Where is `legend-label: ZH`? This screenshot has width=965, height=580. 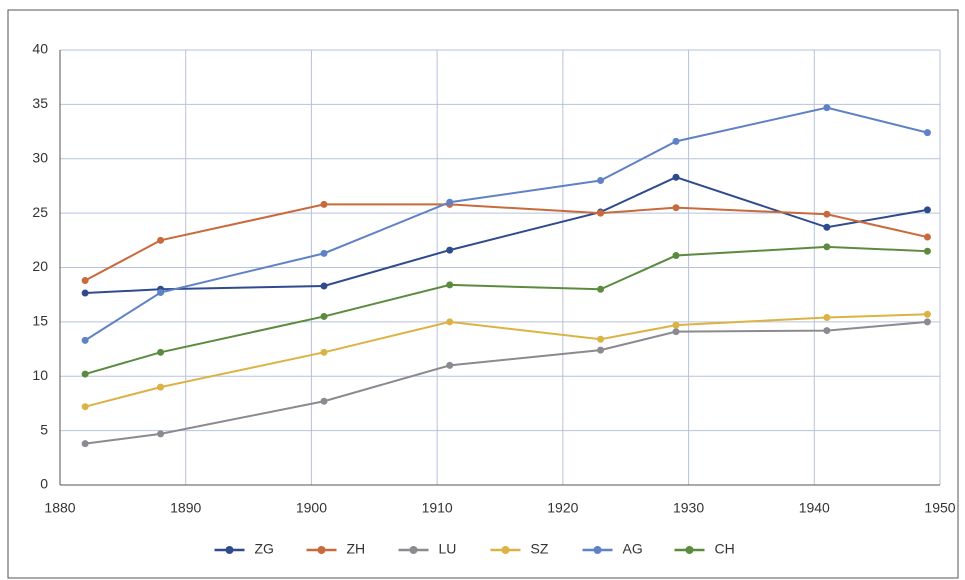 legend-label: ZH is located at coordinates (356, 549).